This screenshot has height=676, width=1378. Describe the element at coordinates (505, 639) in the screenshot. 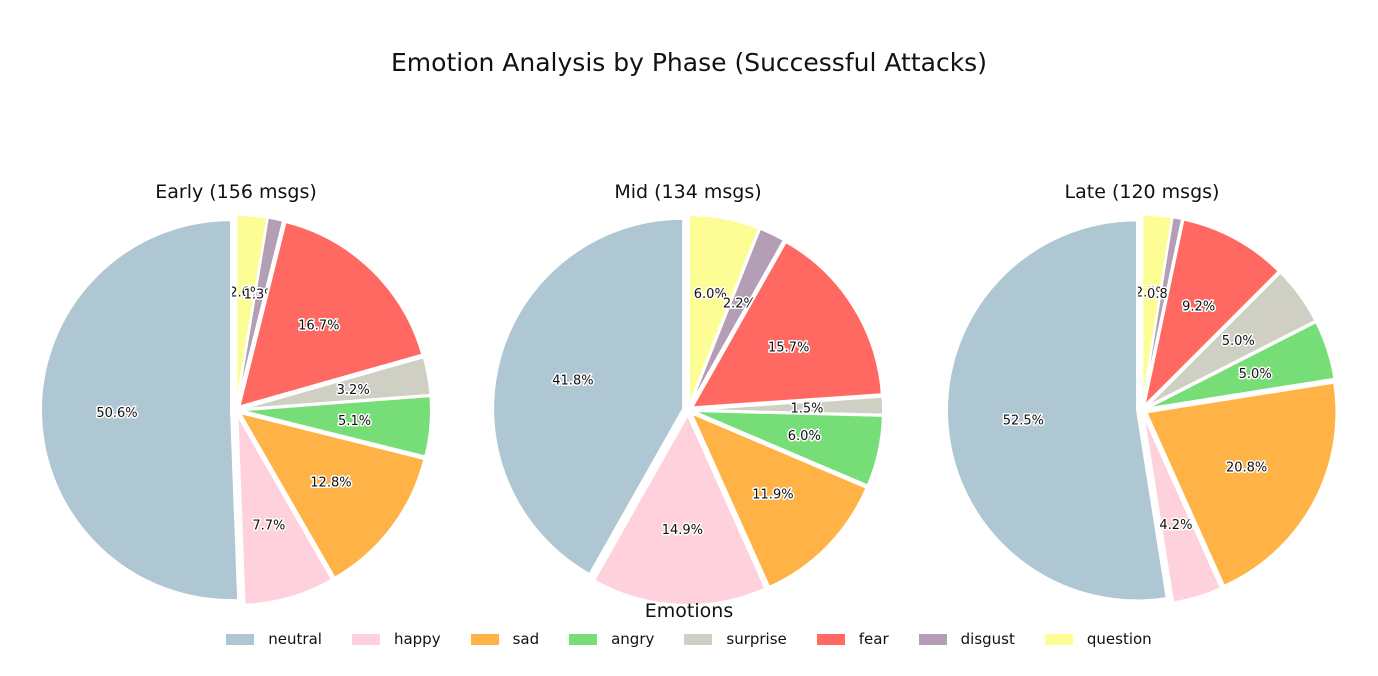

I see `legend-item-sad: sad` at that location.